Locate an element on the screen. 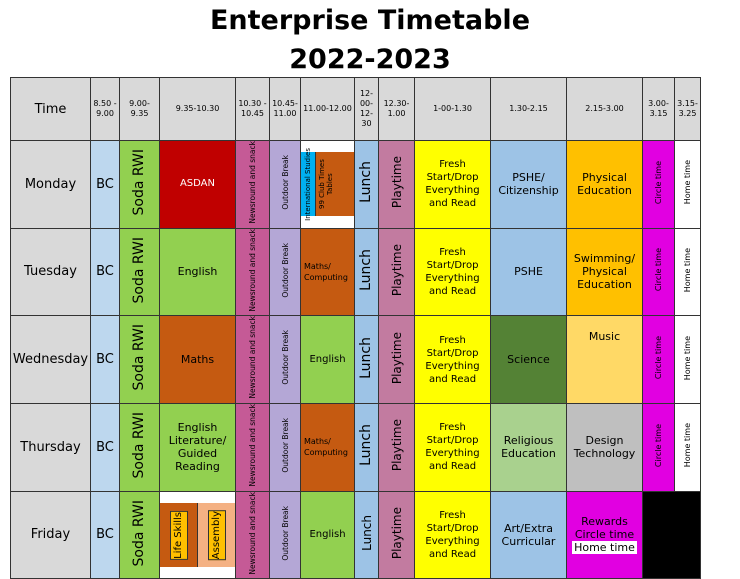 This screenshot has height=579, width=740. header-time: Time is located at coordinates (50, 109).